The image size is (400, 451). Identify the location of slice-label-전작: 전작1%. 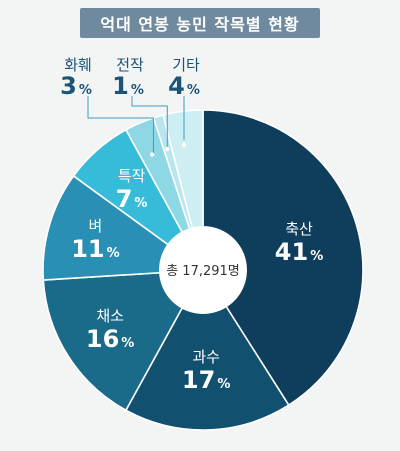
(128, 78).